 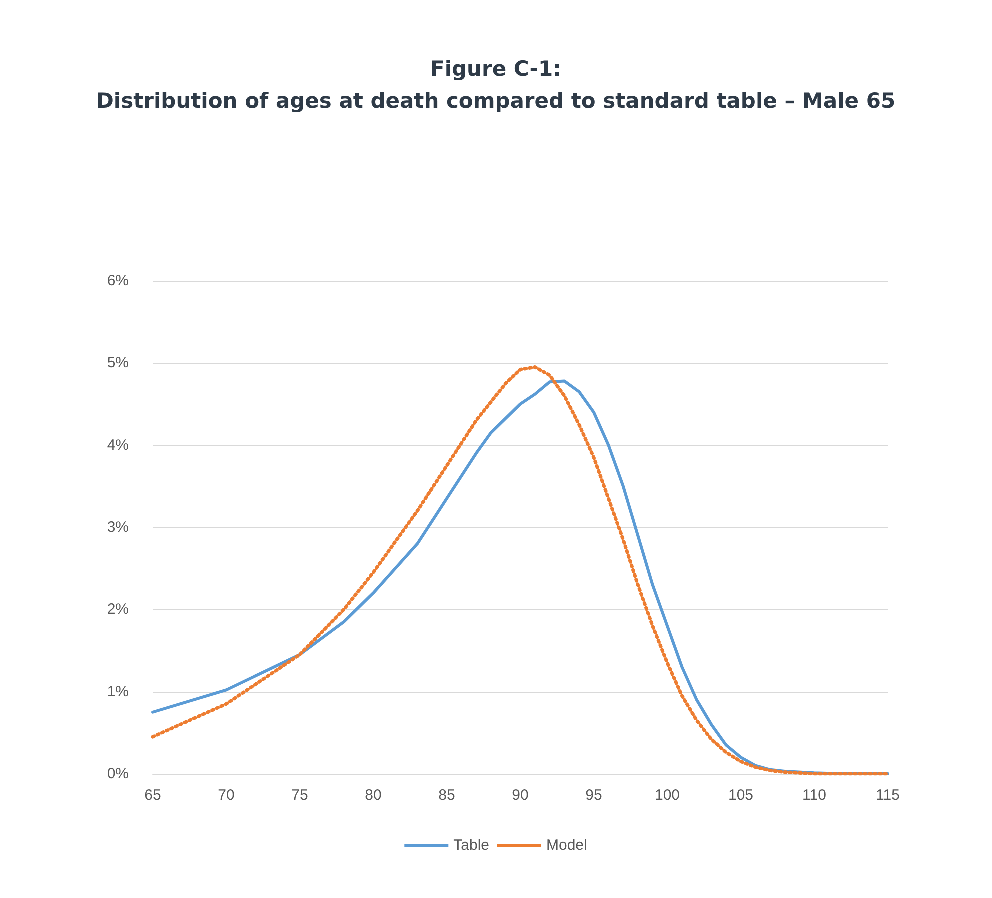 I want to click on x-tick-label: 115, so click(x=888, y=795).